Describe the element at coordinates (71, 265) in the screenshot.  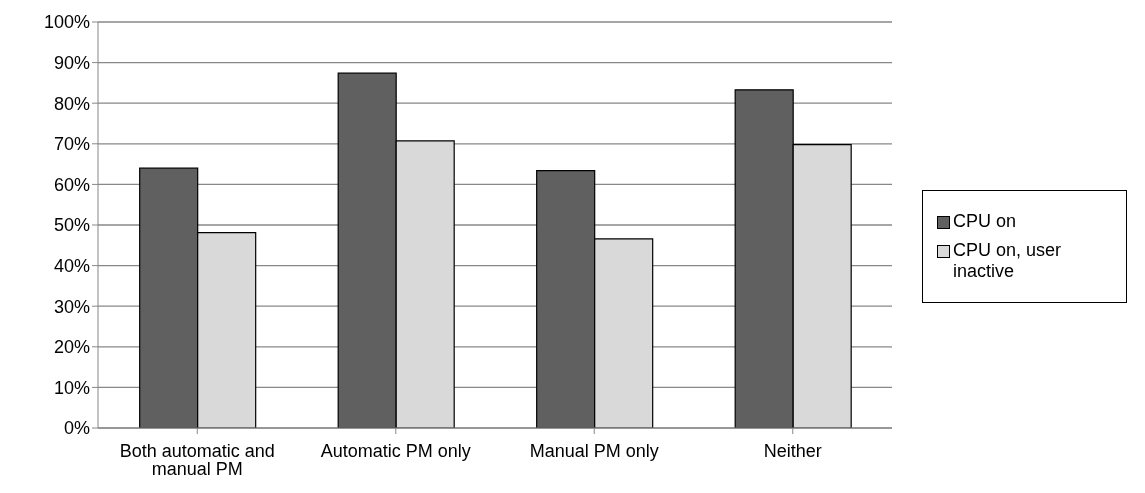
I see `y-tick-label: 40%` at that location.